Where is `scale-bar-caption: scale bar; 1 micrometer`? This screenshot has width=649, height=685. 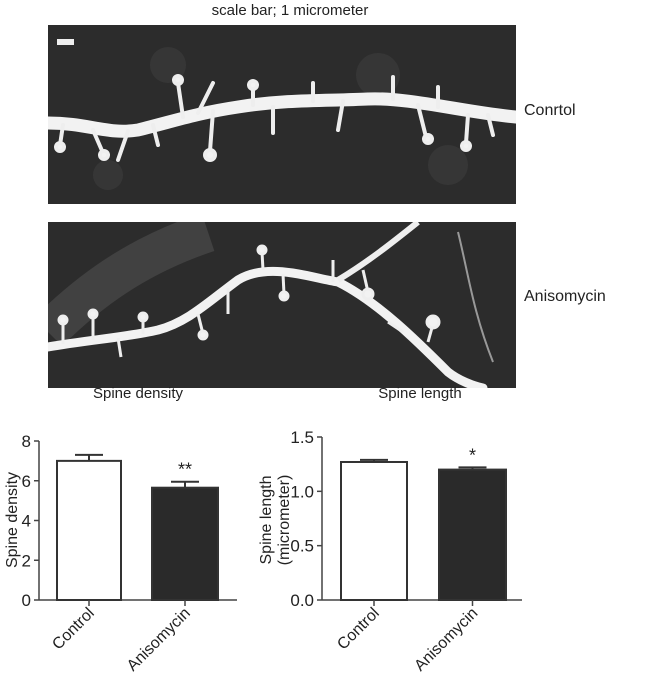
scale-bar-caption: scale bar; 1 micrometer is located at coordinates (290, 10).